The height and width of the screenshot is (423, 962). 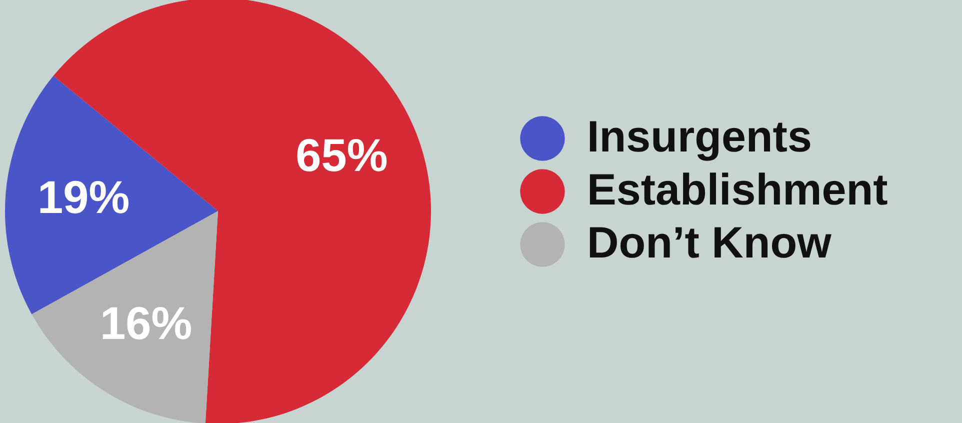 I want to click on data-label: 65%, so click(x=342, y=154).